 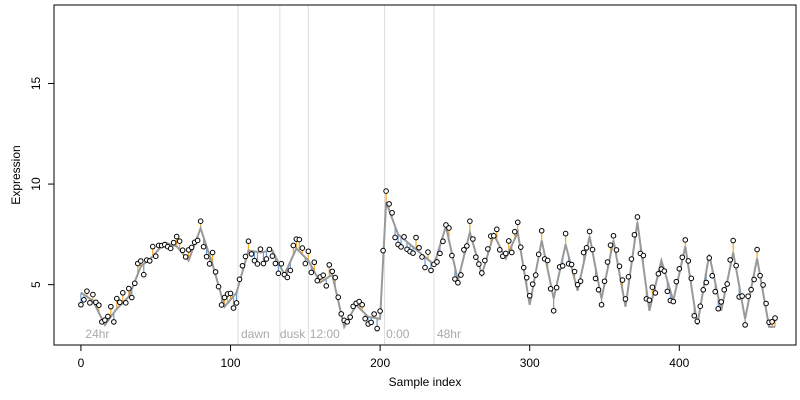 What do you see at coordinates (97, 334) in the screenshot?
I see `annotation-label: 24hr` at bounding box center [97, 334].